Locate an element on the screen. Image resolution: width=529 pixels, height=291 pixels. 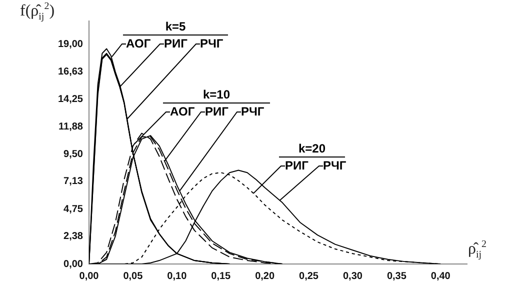
x-tick-label: 0,35 is located at coordinates (396, 276).